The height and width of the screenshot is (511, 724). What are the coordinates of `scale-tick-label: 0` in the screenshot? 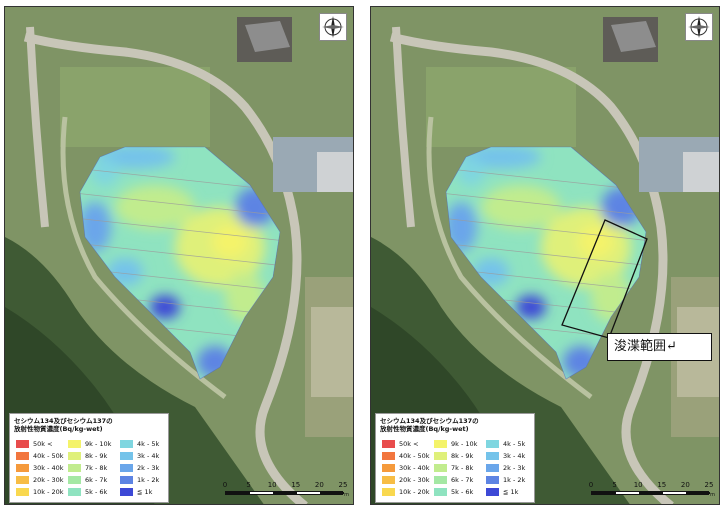 It's located at (591, 485).